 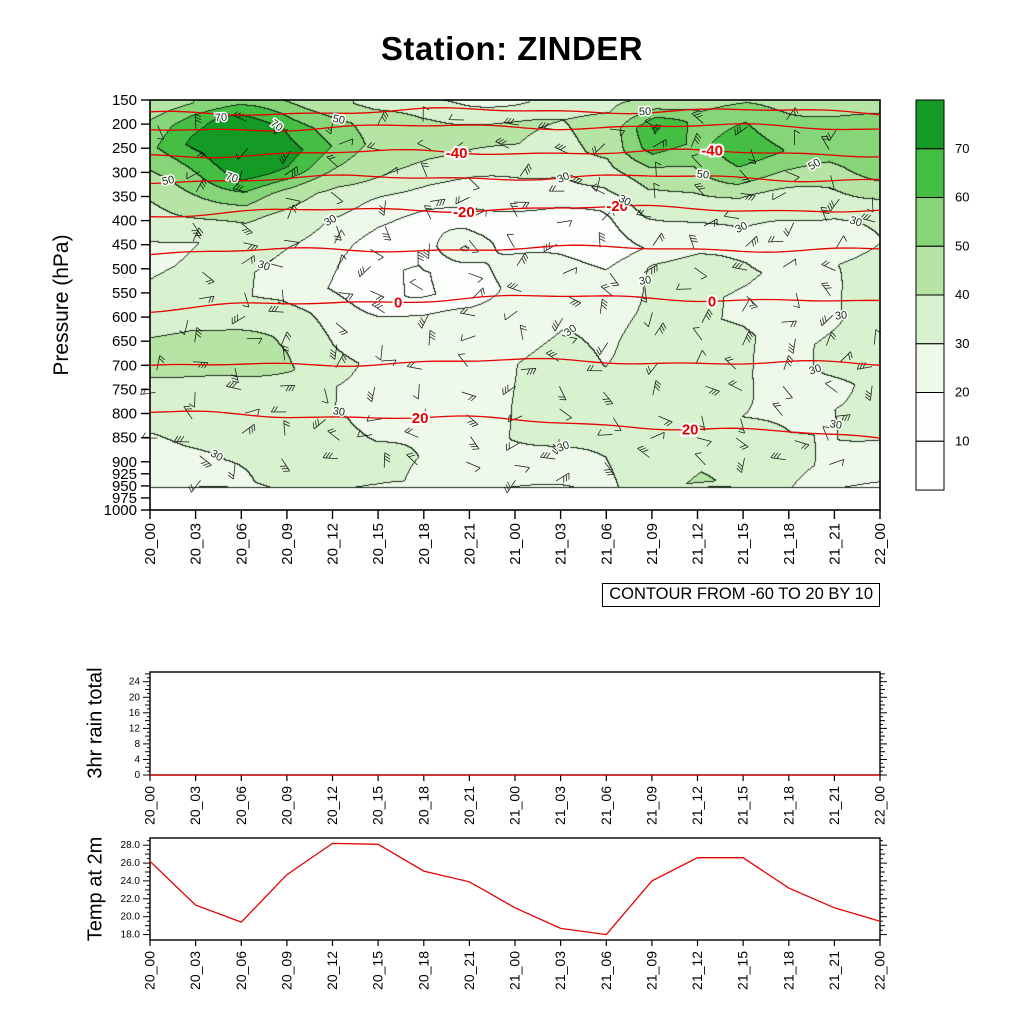 I want to click on svg-text: 1000, so click(x=120, y=510).